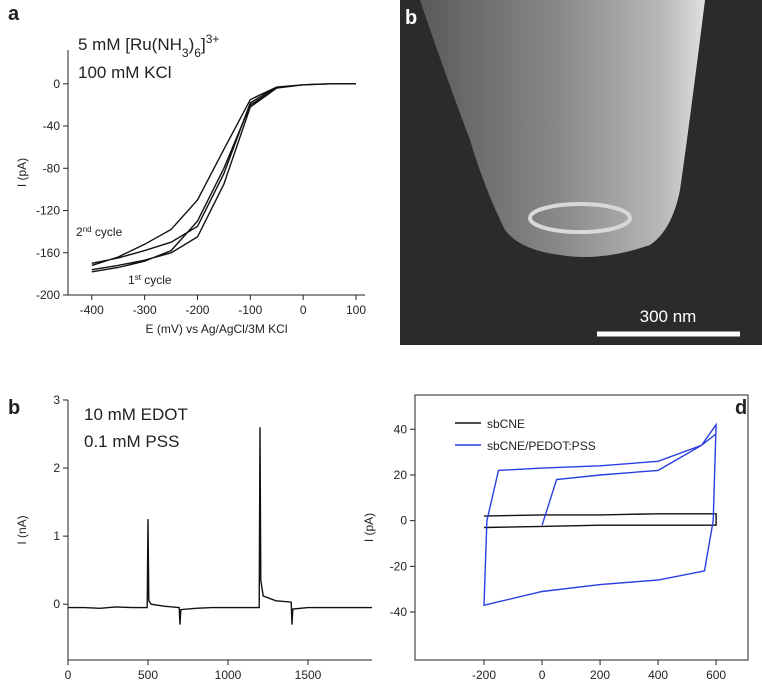 This screenshot has height=689, width=762. Describe the element at coordinates (92, 310) in the screenshot. I see `x-tick-label: -400` at that location.